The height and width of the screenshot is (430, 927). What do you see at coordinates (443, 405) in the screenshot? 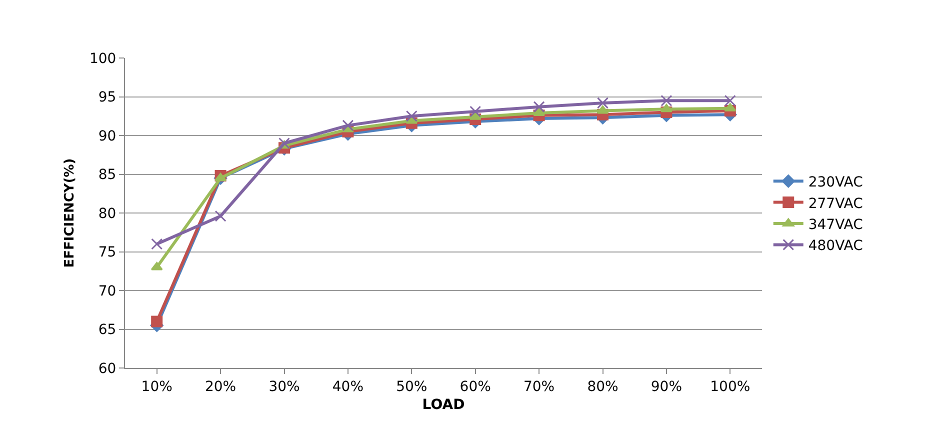
I see `x-axis-title: LOAD` at bounding box center [443, 405].